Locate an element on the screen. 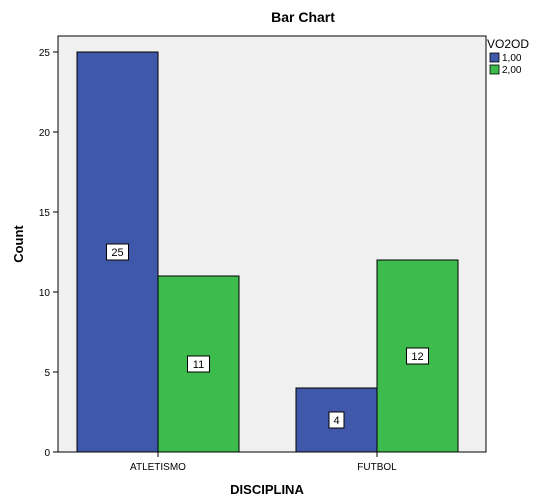  data-label: 25 is located at coordinates (117, 253).